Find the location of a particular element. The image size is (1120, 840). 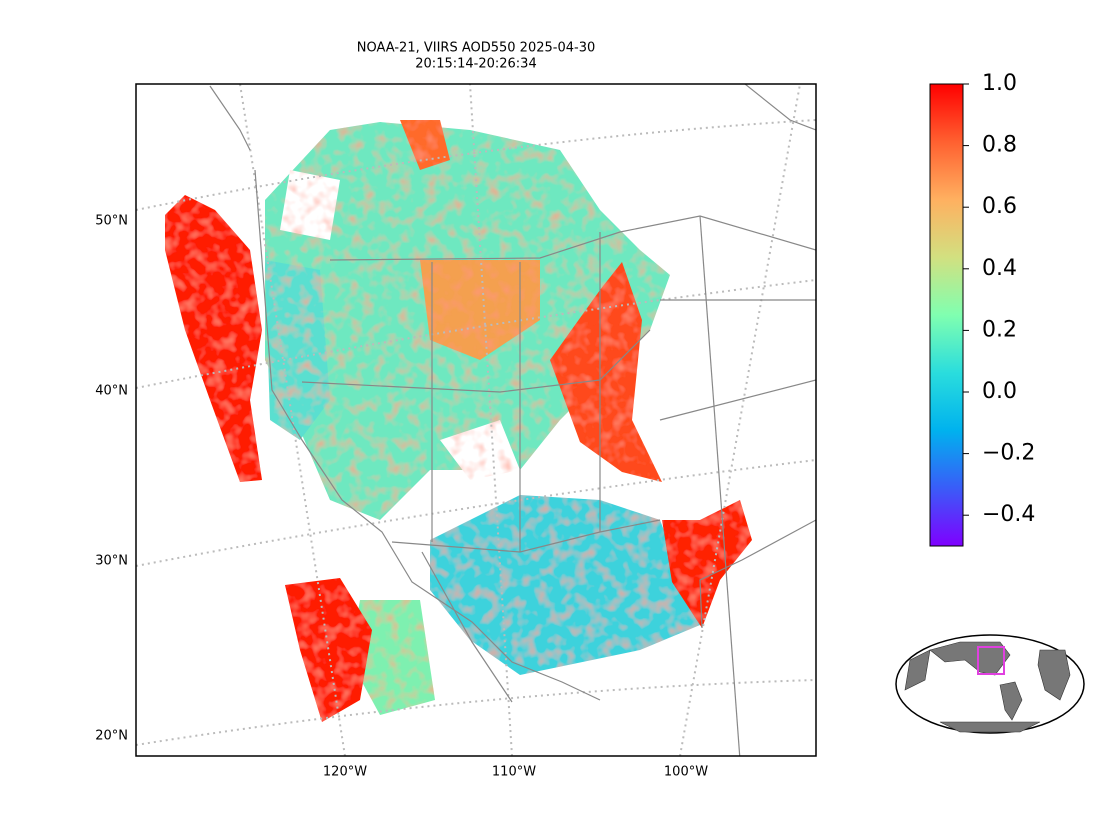

colorbar-tick-label: −0.2 is located at coordinates (1008, 453).